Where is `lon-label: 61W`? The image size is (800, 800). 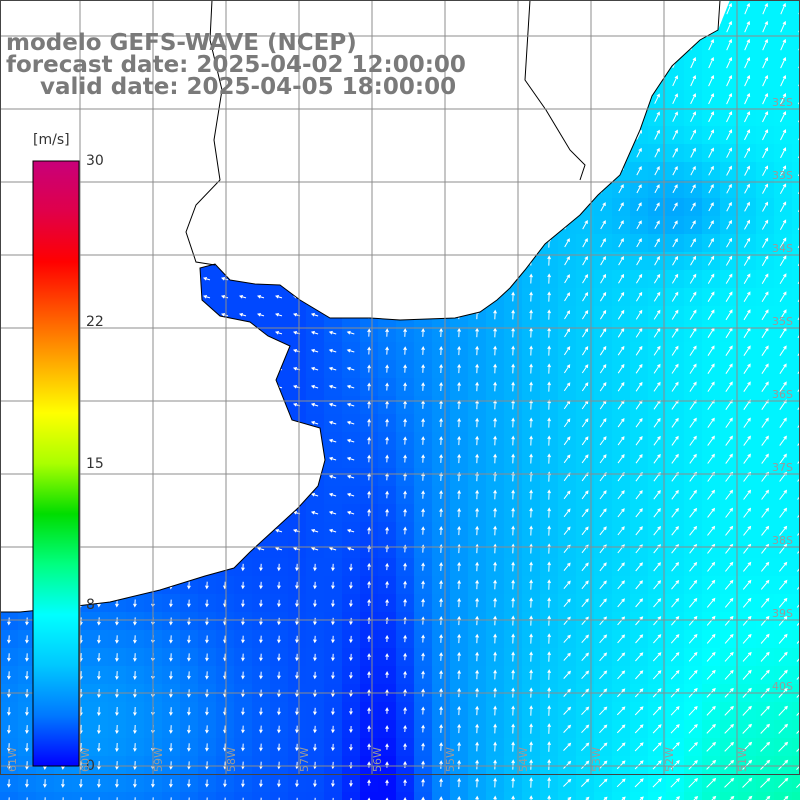
lon-label: 61W is located at coordinates (12, 759).